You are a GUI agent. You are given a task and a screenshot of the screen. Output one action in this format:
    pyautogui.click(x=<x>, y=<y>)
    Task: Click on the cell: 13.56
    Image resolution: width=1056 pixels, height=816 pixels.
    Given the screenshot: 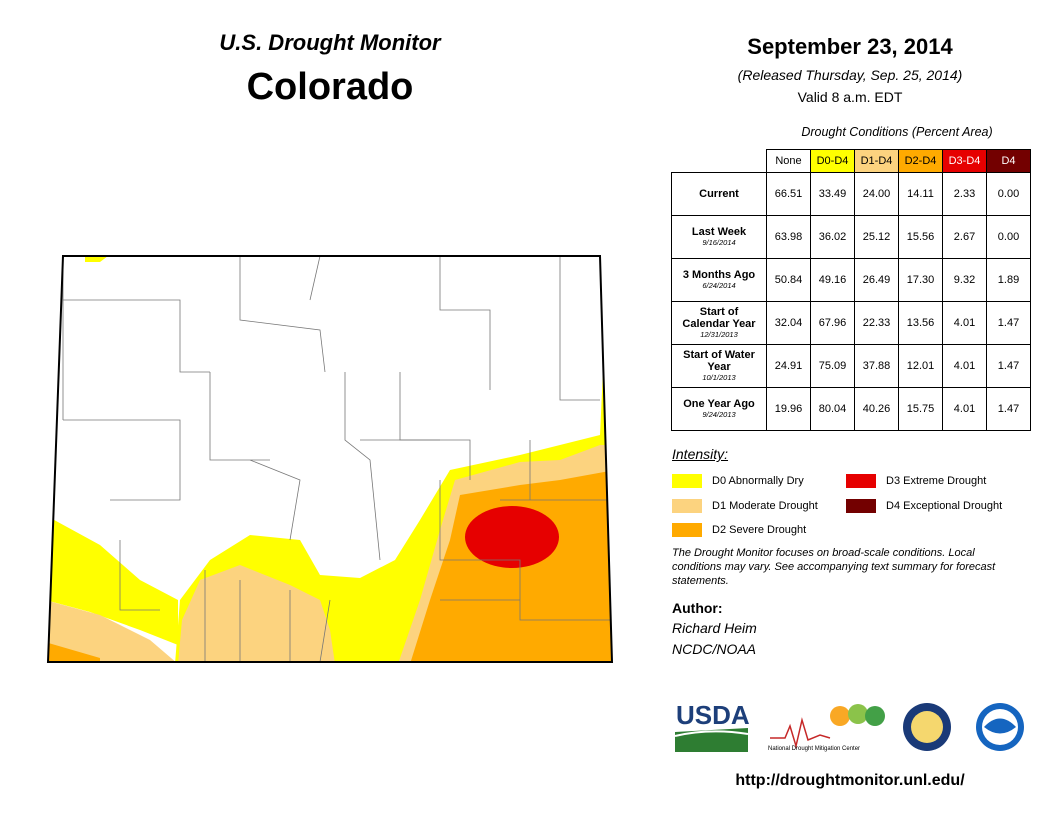 What is the action you would take?
    pyautogui.click(x=920, y=323)
    